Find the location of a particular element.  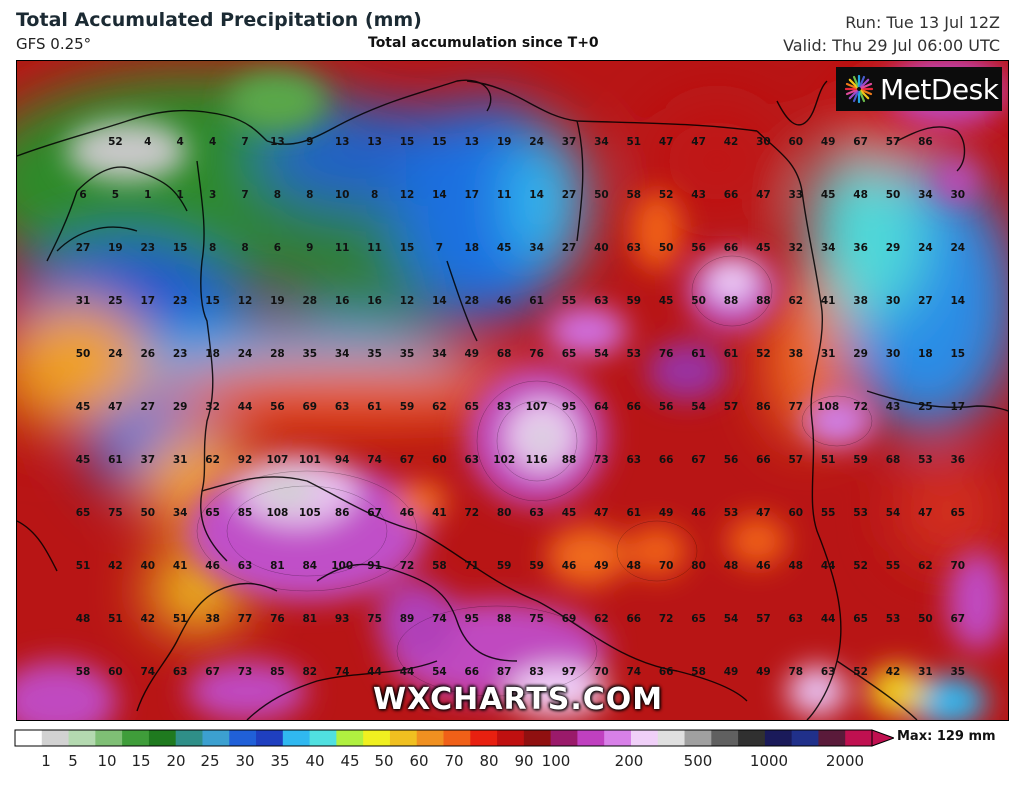

grid-value-label: 73 is located at coordinates (601, 460).